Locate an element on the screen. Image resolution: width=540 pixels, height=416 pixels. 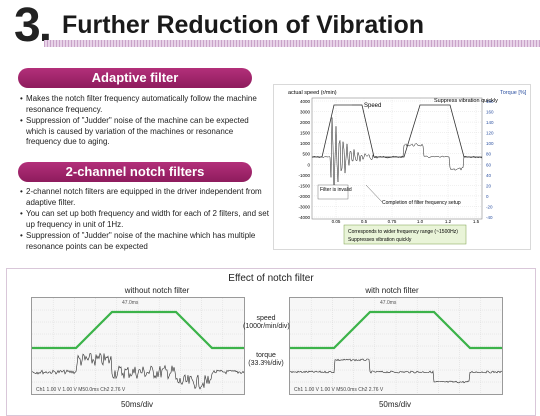
x-tick-label: 0.5 is located at coordinates (364, 221).